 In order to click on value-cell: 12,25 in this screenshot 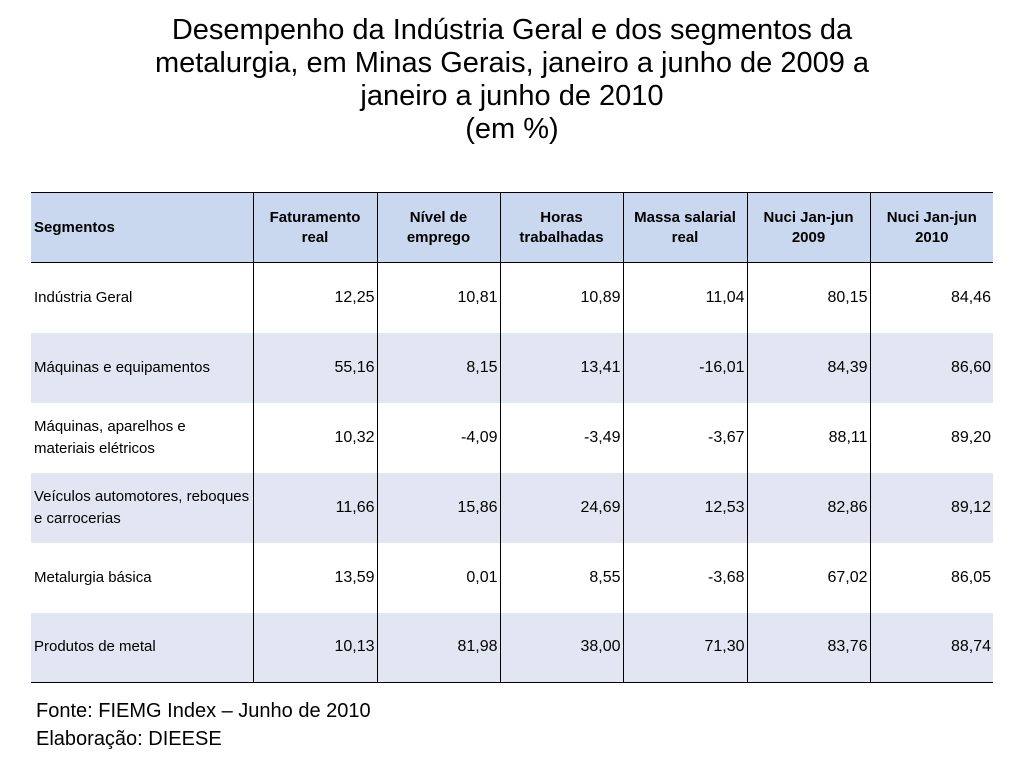, I will do `click(314, 297)`.